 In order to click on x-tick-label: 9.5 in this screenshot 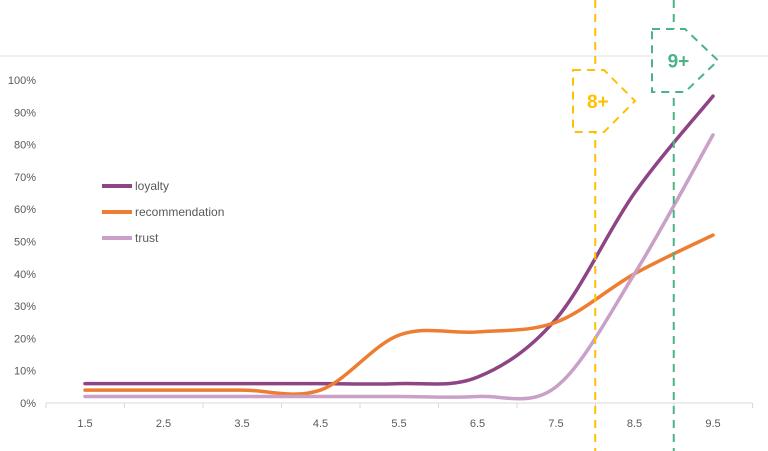, I will do `click(712, 424)`.